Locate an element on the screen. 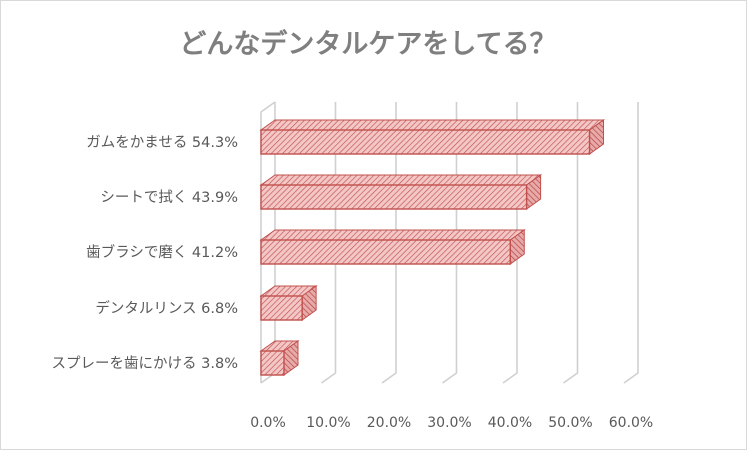  category-label: スプレーを歯にかける 3.8% is located at coordinates (145, 363).